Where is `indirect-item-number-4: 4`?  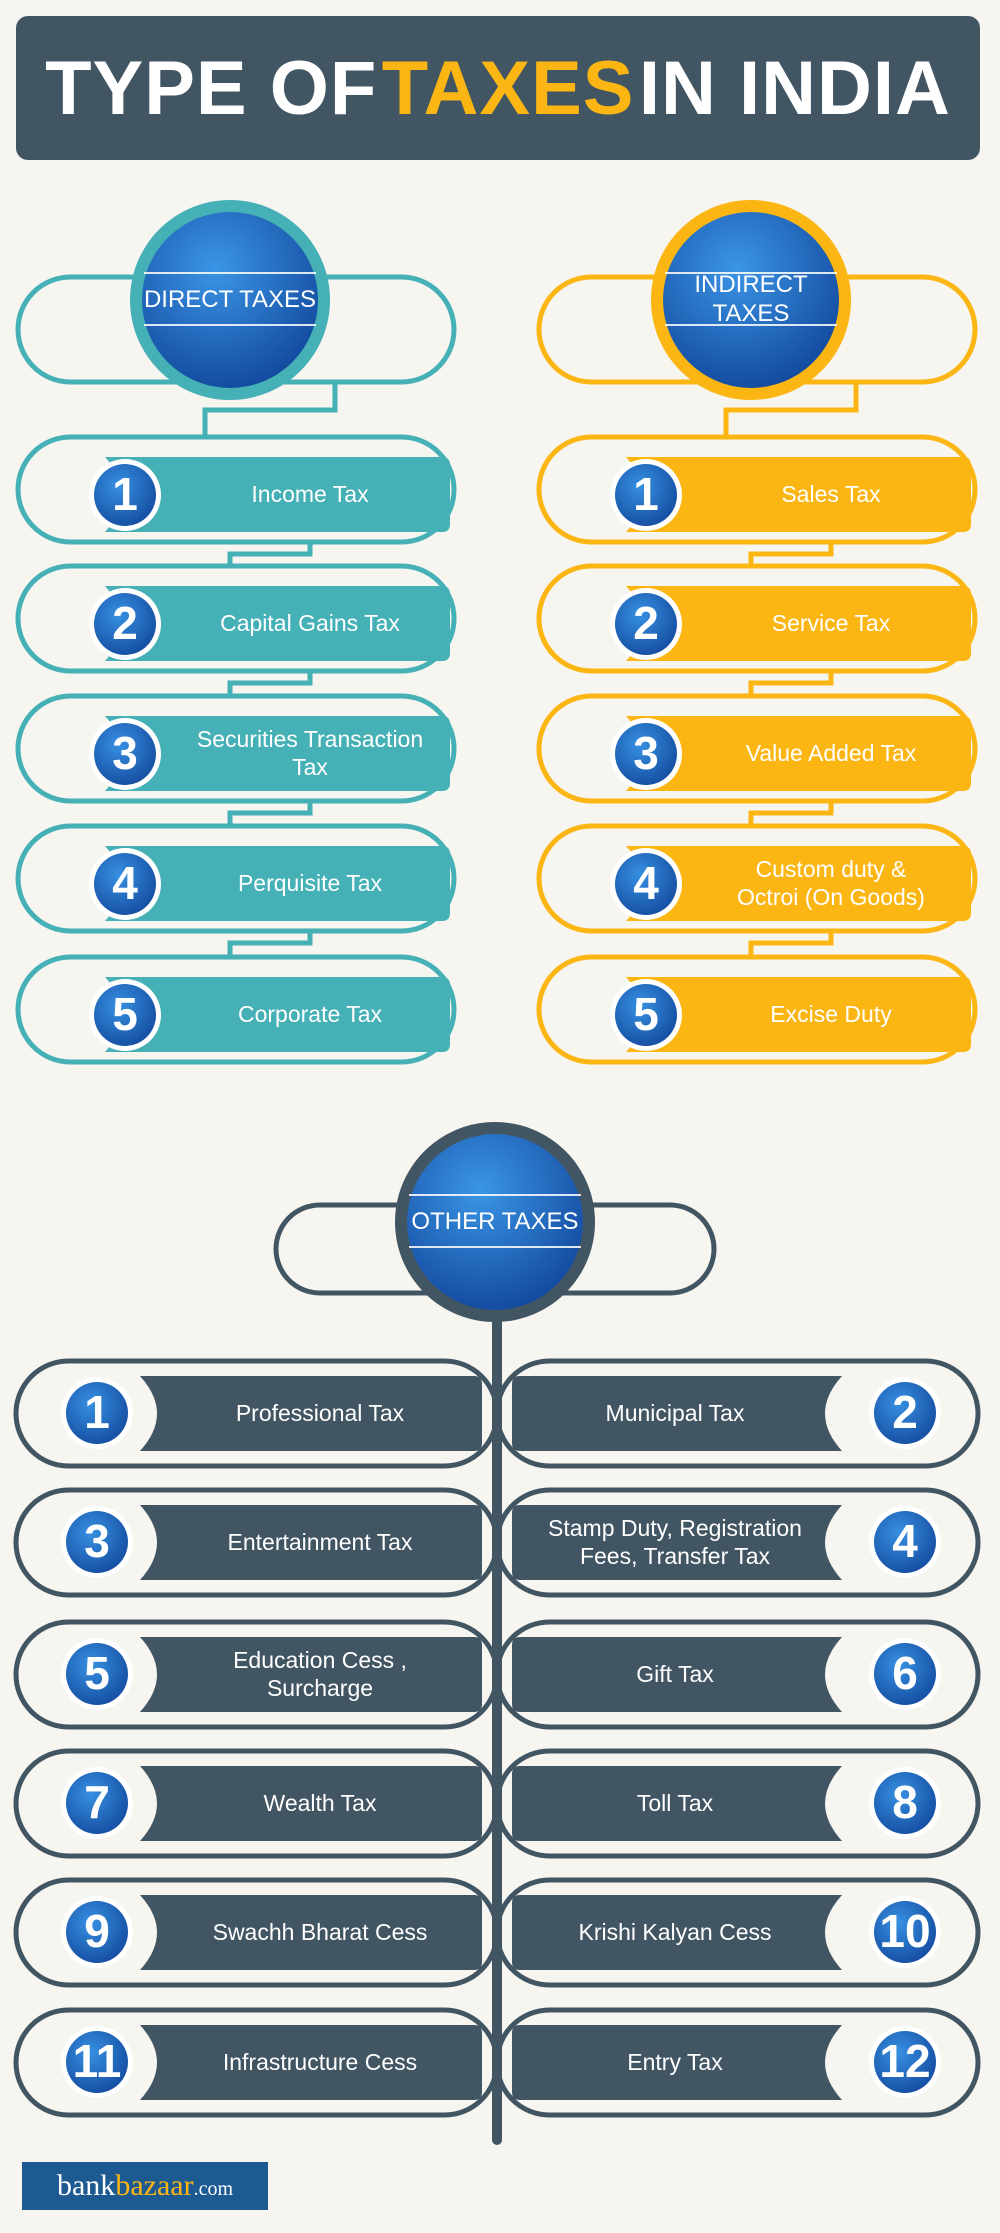 indirect-item-number-4: 4 is located at coordinates (646, 883).